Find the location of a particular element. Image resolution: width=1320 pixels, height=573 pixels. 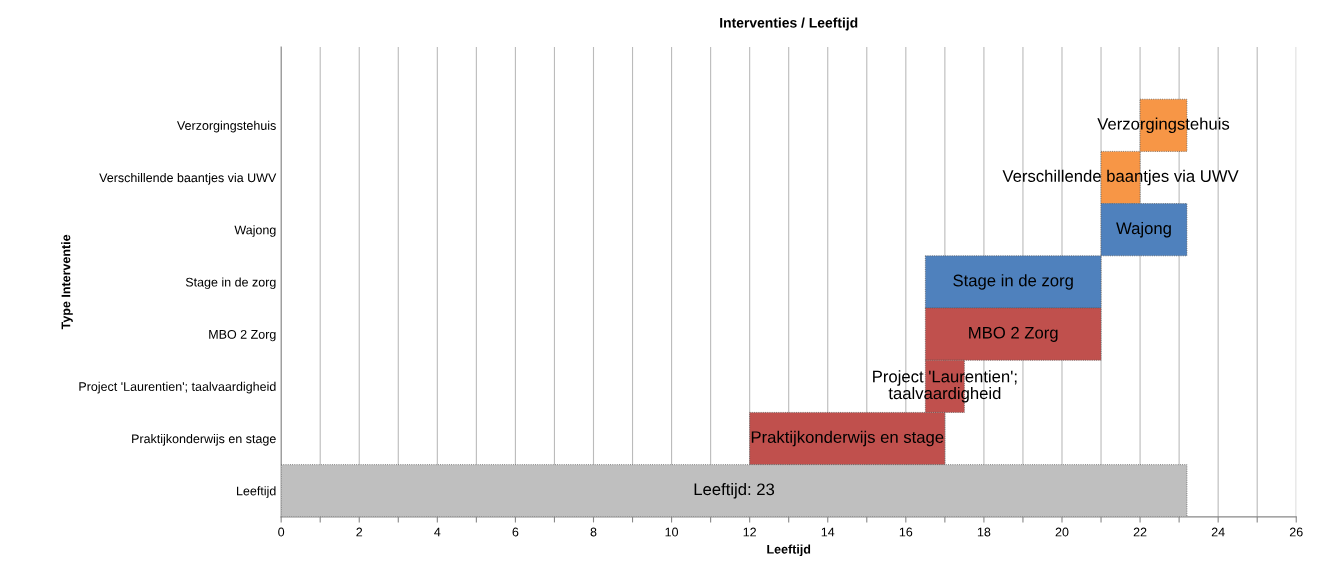

y-tick-label: Leeftijd is located at coordinates (256, 492).